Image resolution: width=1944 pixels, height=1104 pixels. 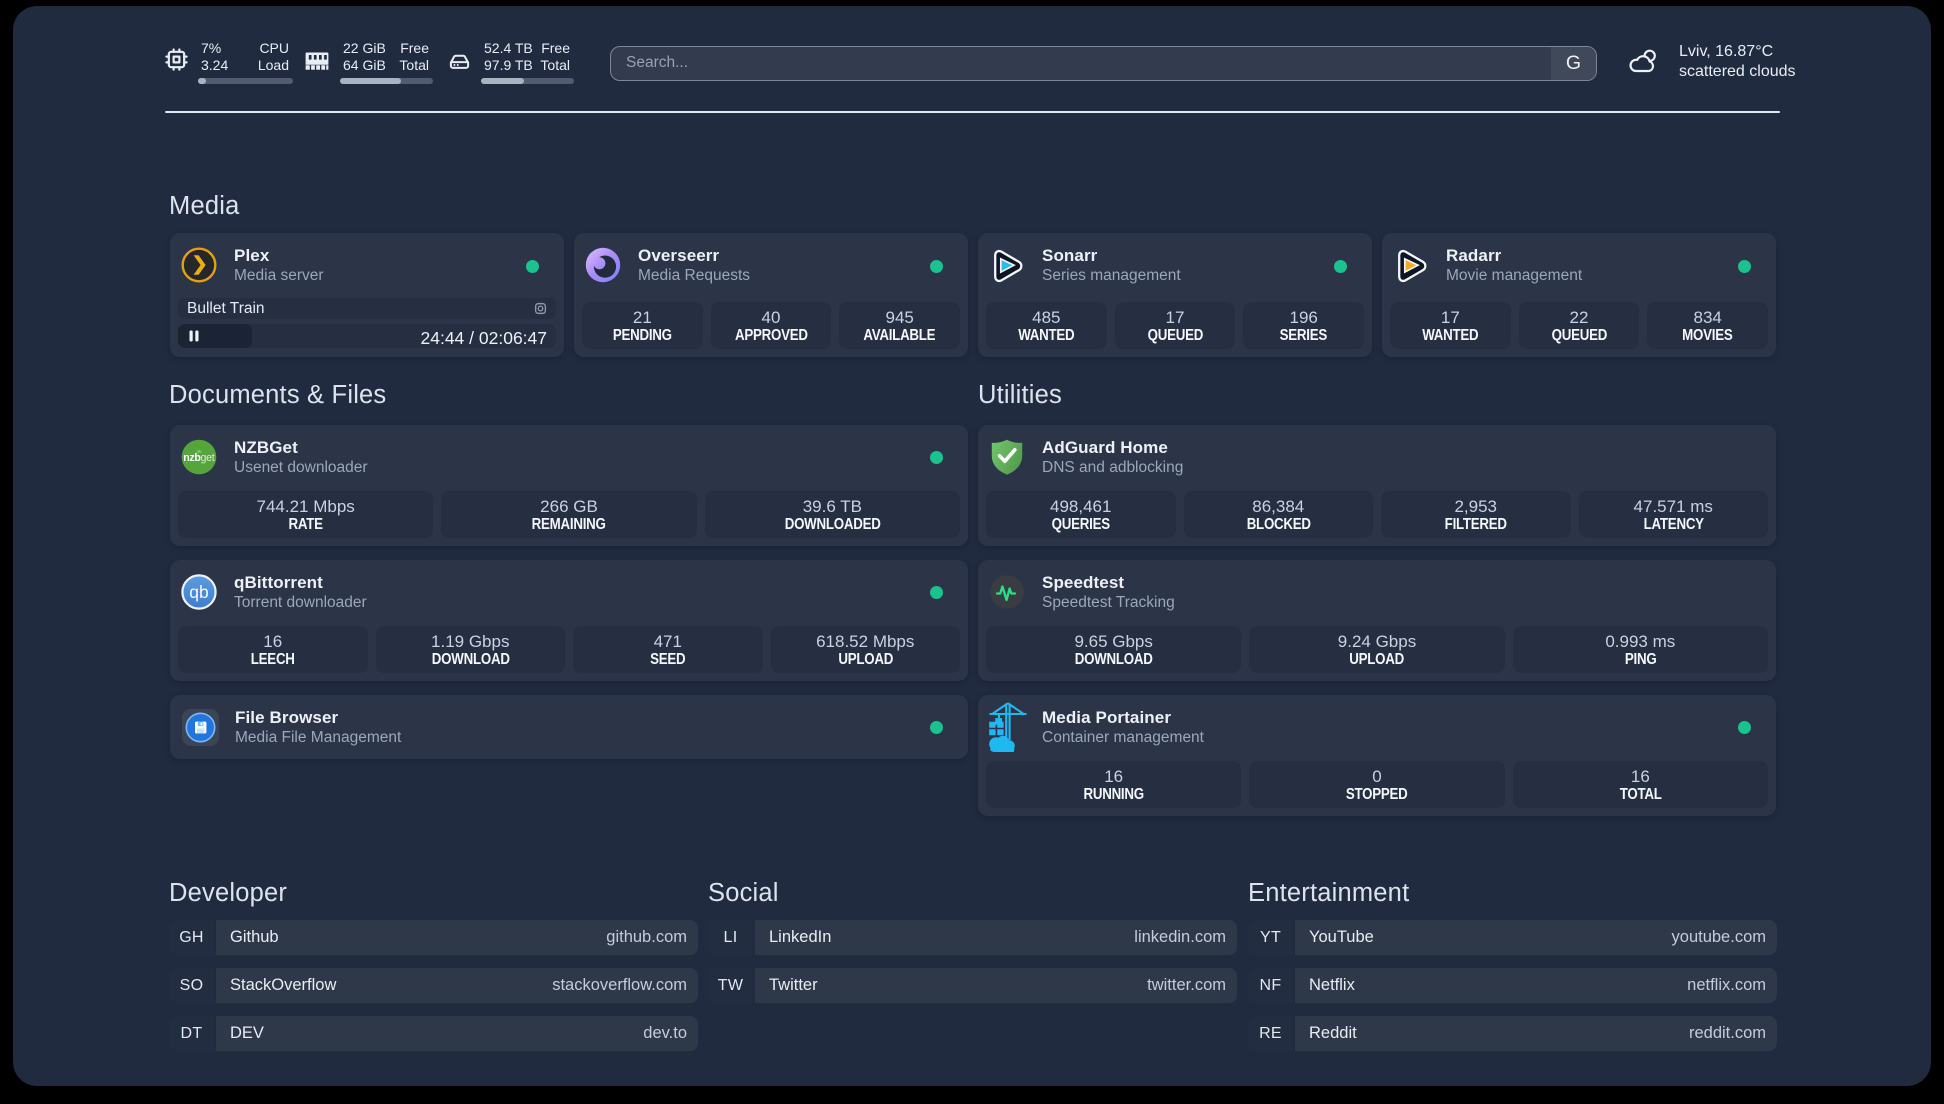 What do you see at coordinates (198, 592) in the screenshot?
I see `svg-text: qb` at bounding box center [198, 592].